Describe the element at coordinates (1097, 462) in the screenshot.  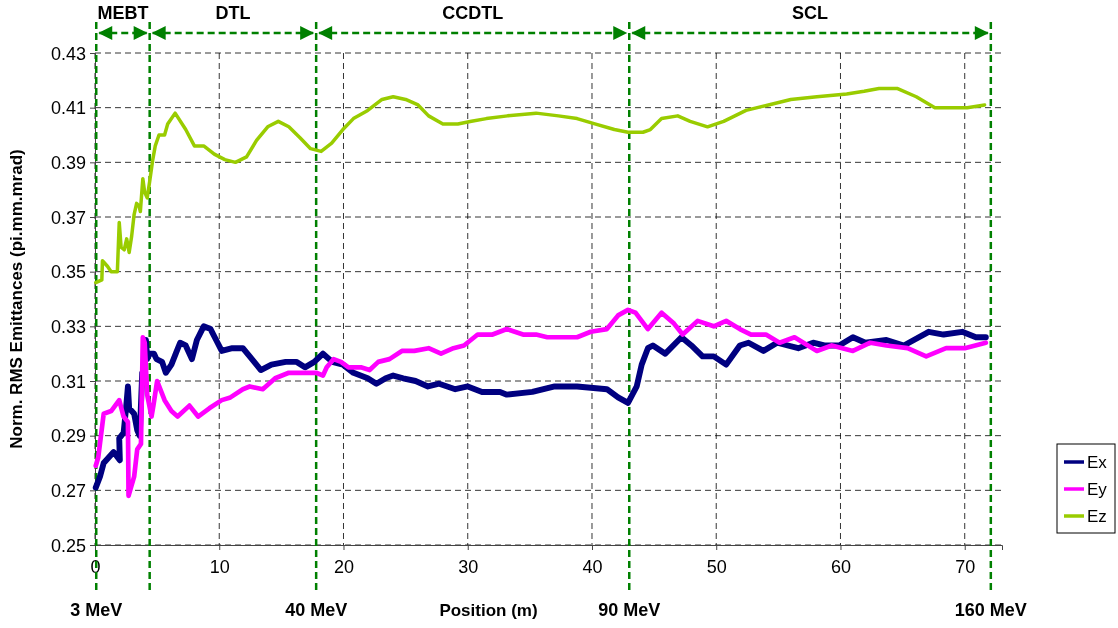
I see `legend-label: Ex` at that location.